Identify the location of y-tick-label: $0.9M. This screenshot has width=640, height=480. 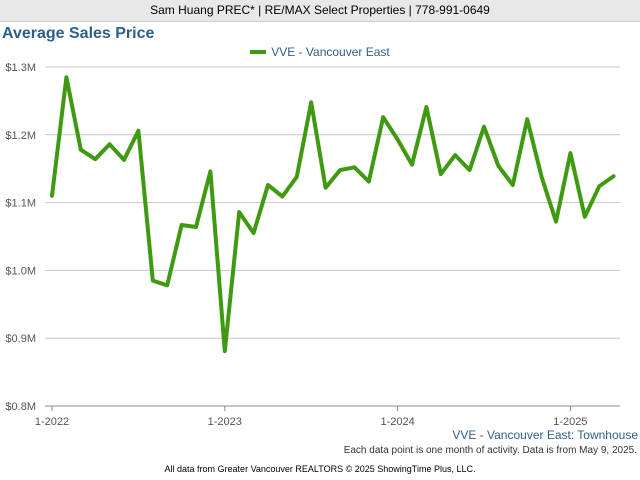
(20, 339).